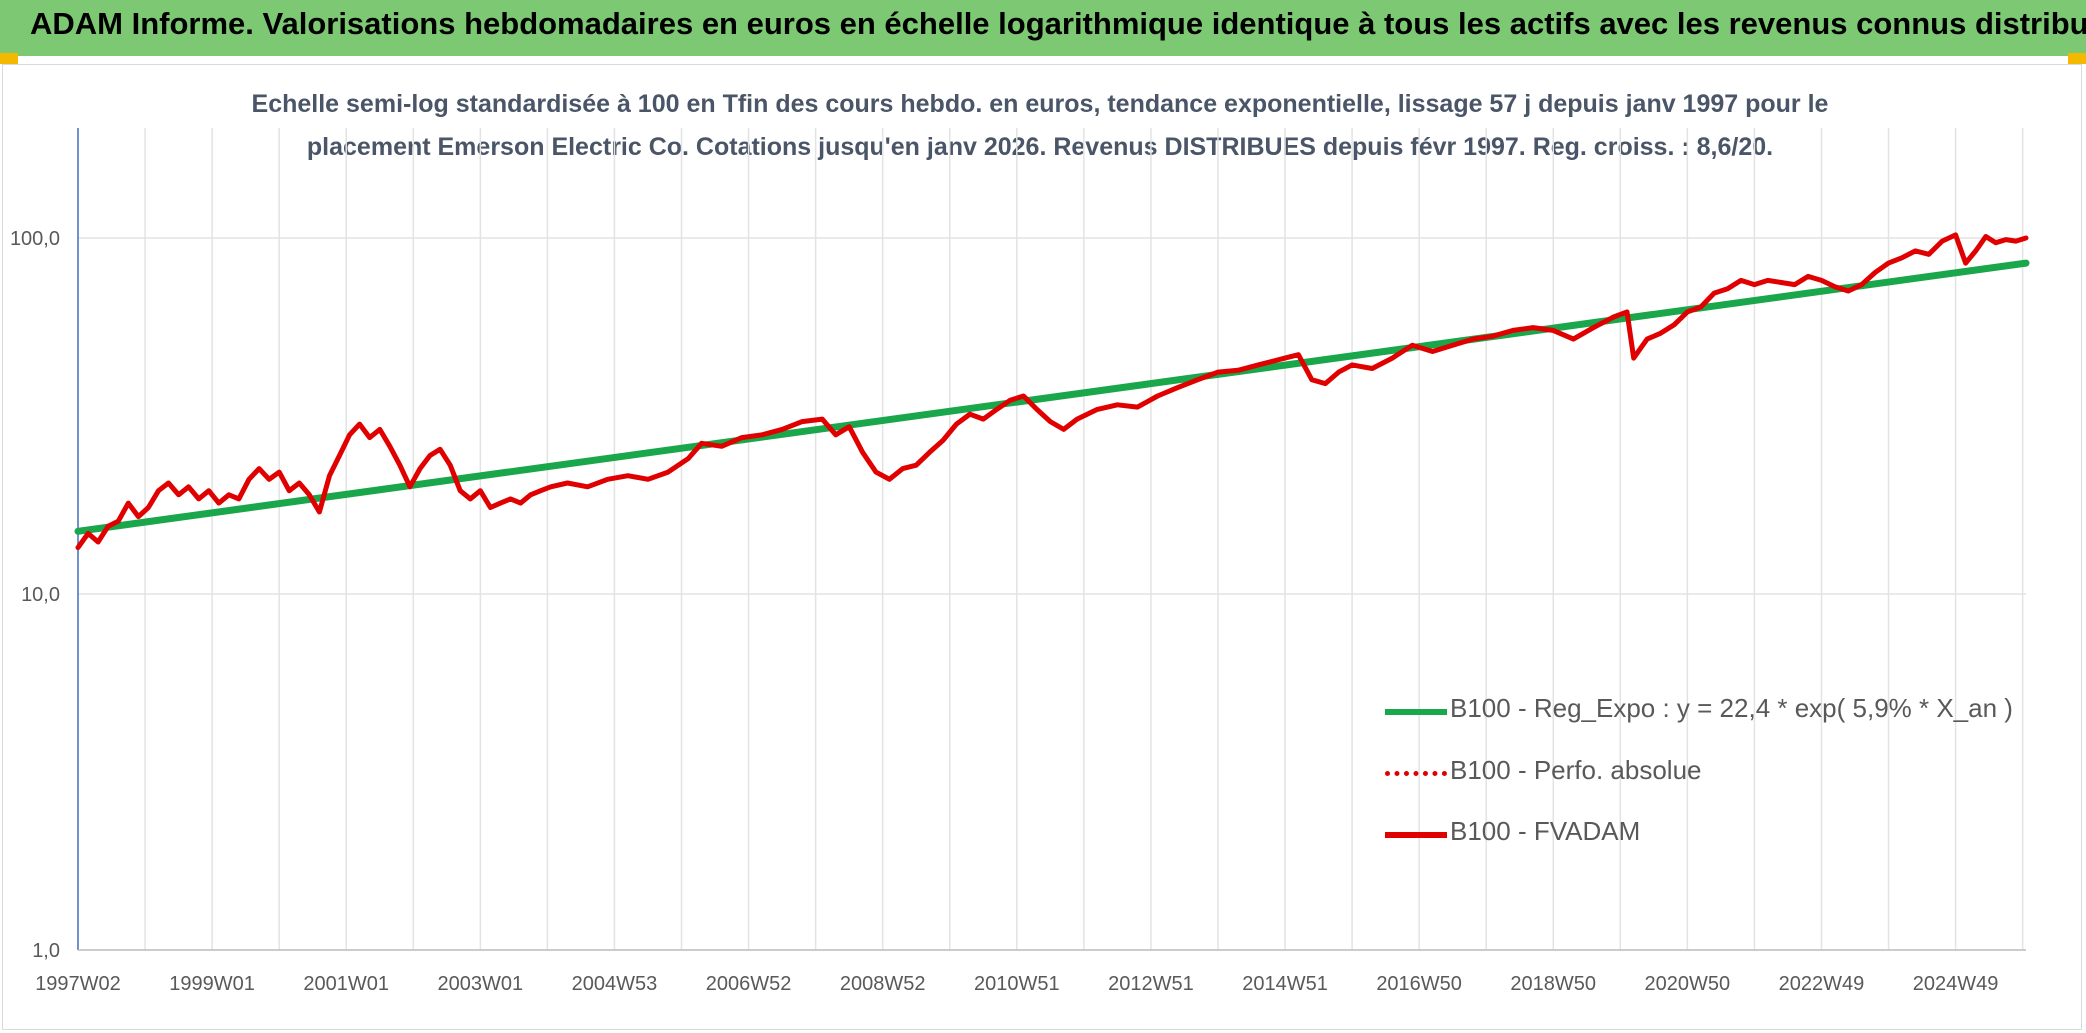 Image resolution: width=2086 pixels, height=1033 pixels. I want to click on y-tick-label: 100,0, so click(35, 239).